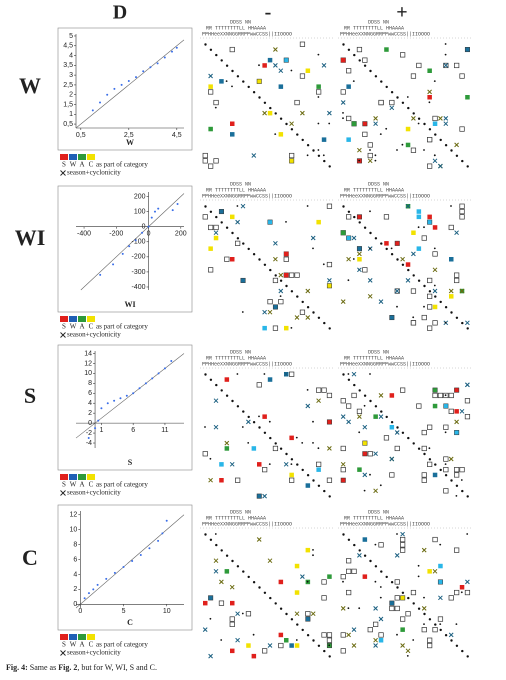  I want to click on x-tick-label: 200, so click(181, 234).